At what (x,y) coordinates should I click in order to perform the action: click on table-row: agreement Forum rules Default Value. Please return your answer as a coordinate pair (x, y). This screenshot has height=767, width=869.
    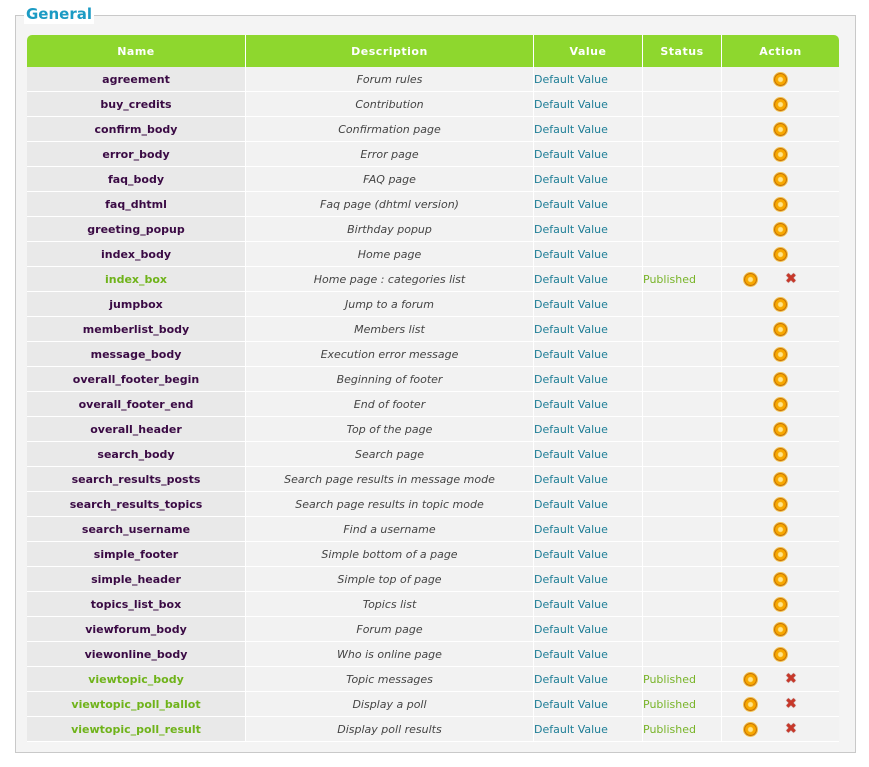
    Looking at the image, I should click on (433, 79).